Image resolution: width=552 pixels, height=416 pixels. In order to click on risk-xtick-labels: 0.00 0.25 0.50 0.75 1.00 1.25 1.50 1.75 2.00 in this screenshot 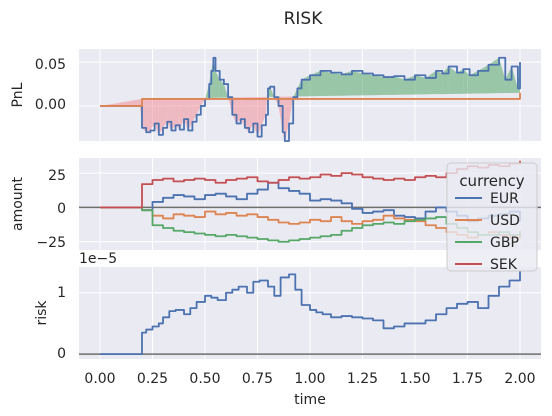, I will do `click(309, 379)`.